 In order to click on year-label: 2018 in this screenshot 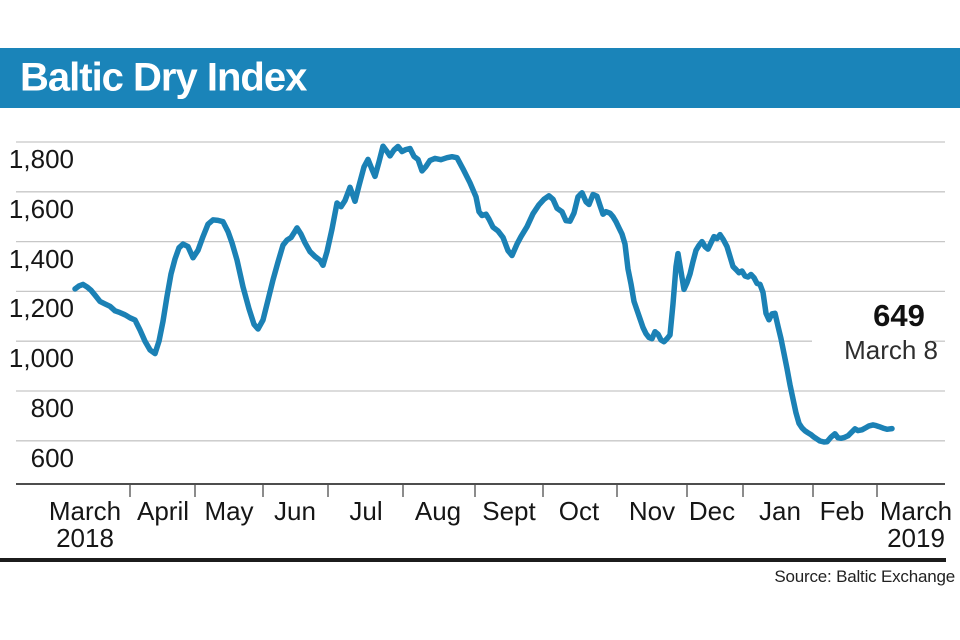, I will do `click(85, 538)`.